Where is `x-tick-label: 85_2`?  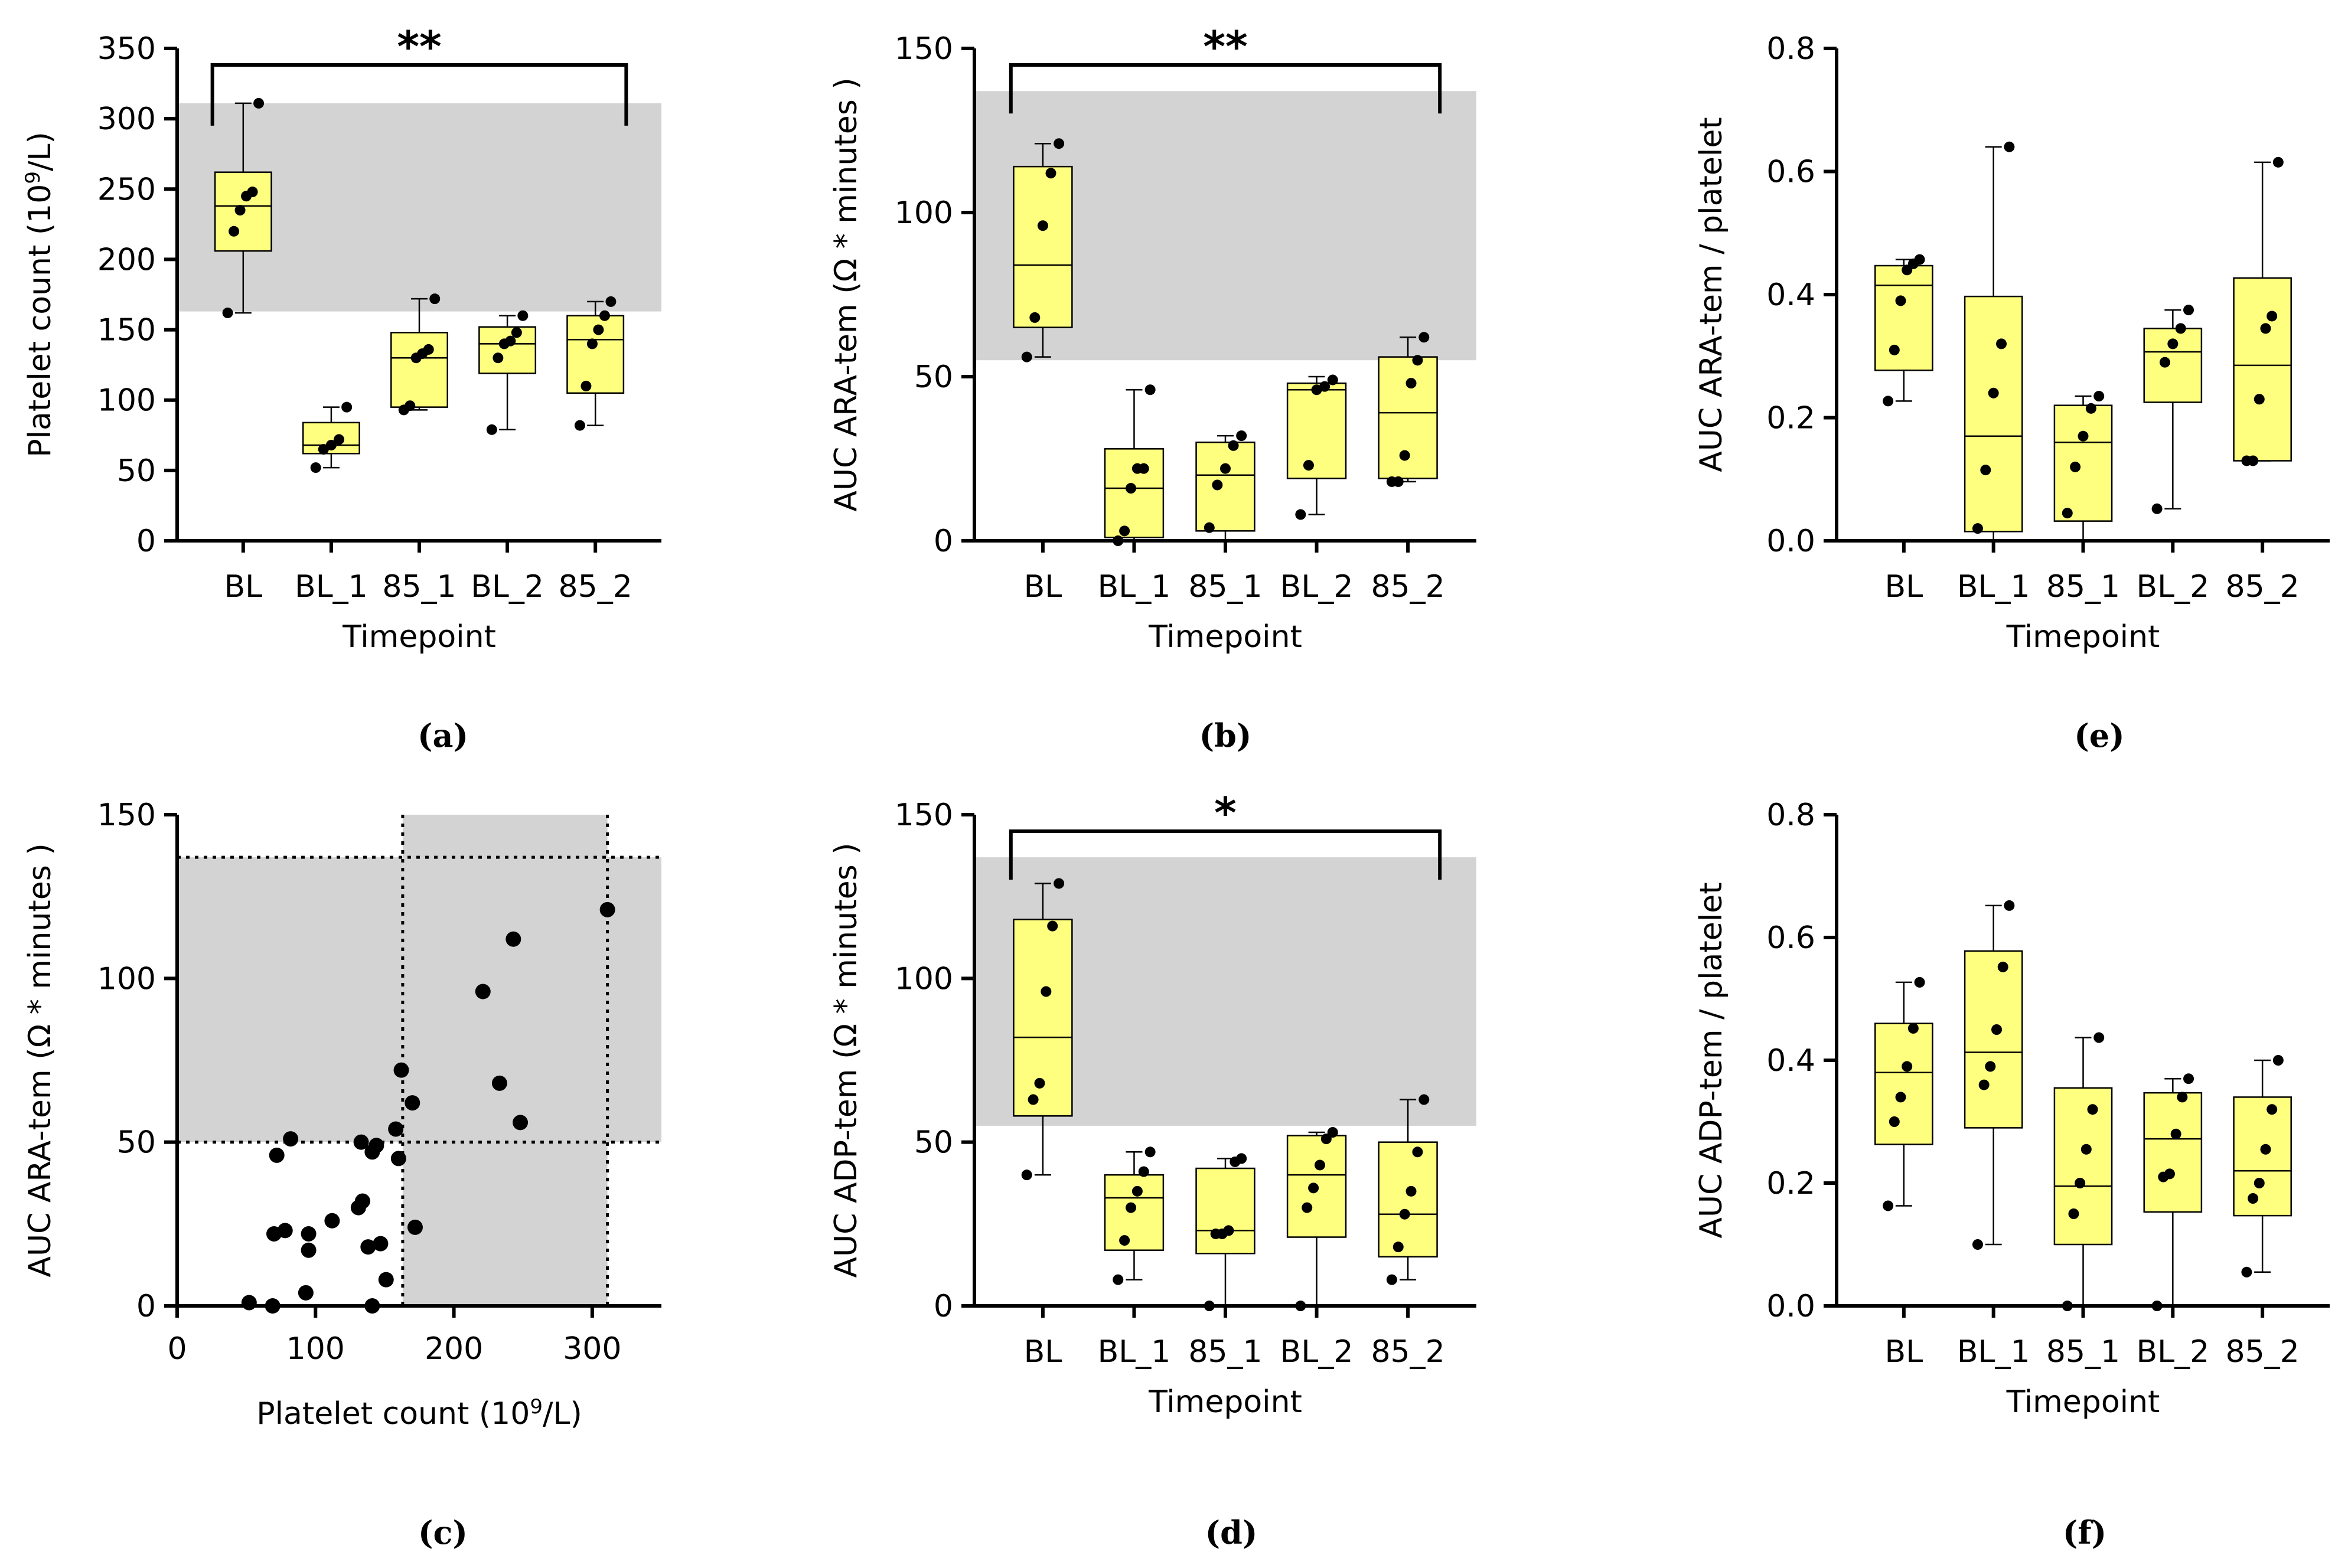 x-tick-label: 85_2 is located at coordinates (1407, 1352).